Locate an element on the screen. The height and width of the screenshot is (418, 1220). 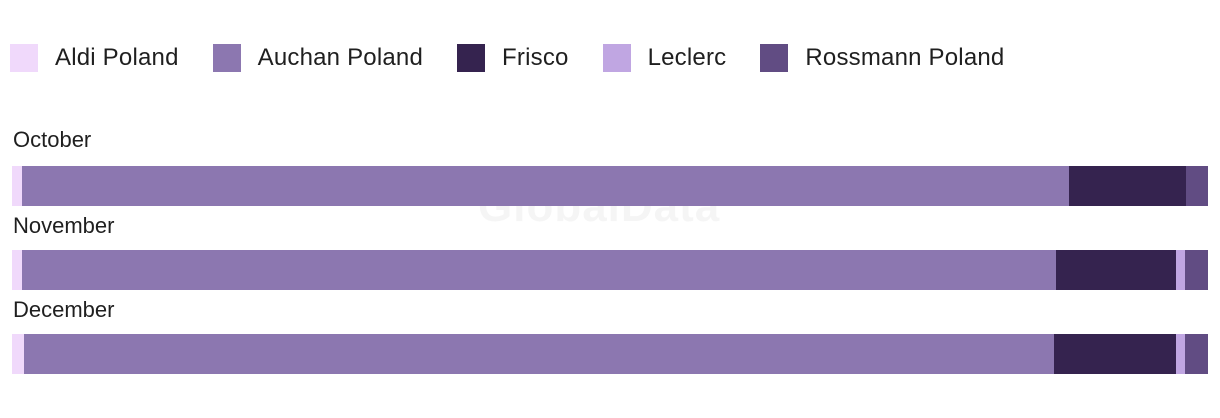
legend-item: Auchan Poland is located at coordinates (318, 58).